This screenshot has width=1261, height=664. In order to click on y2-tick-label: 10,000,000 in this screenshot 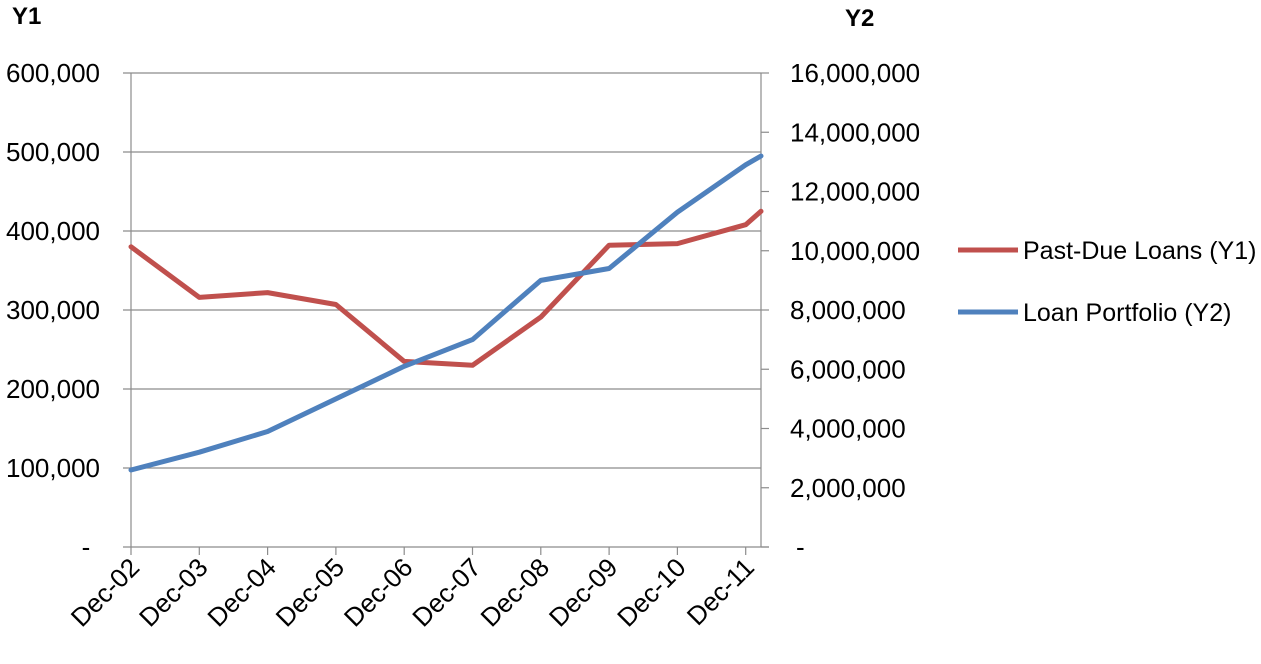, I will do `click(855, 251)`.